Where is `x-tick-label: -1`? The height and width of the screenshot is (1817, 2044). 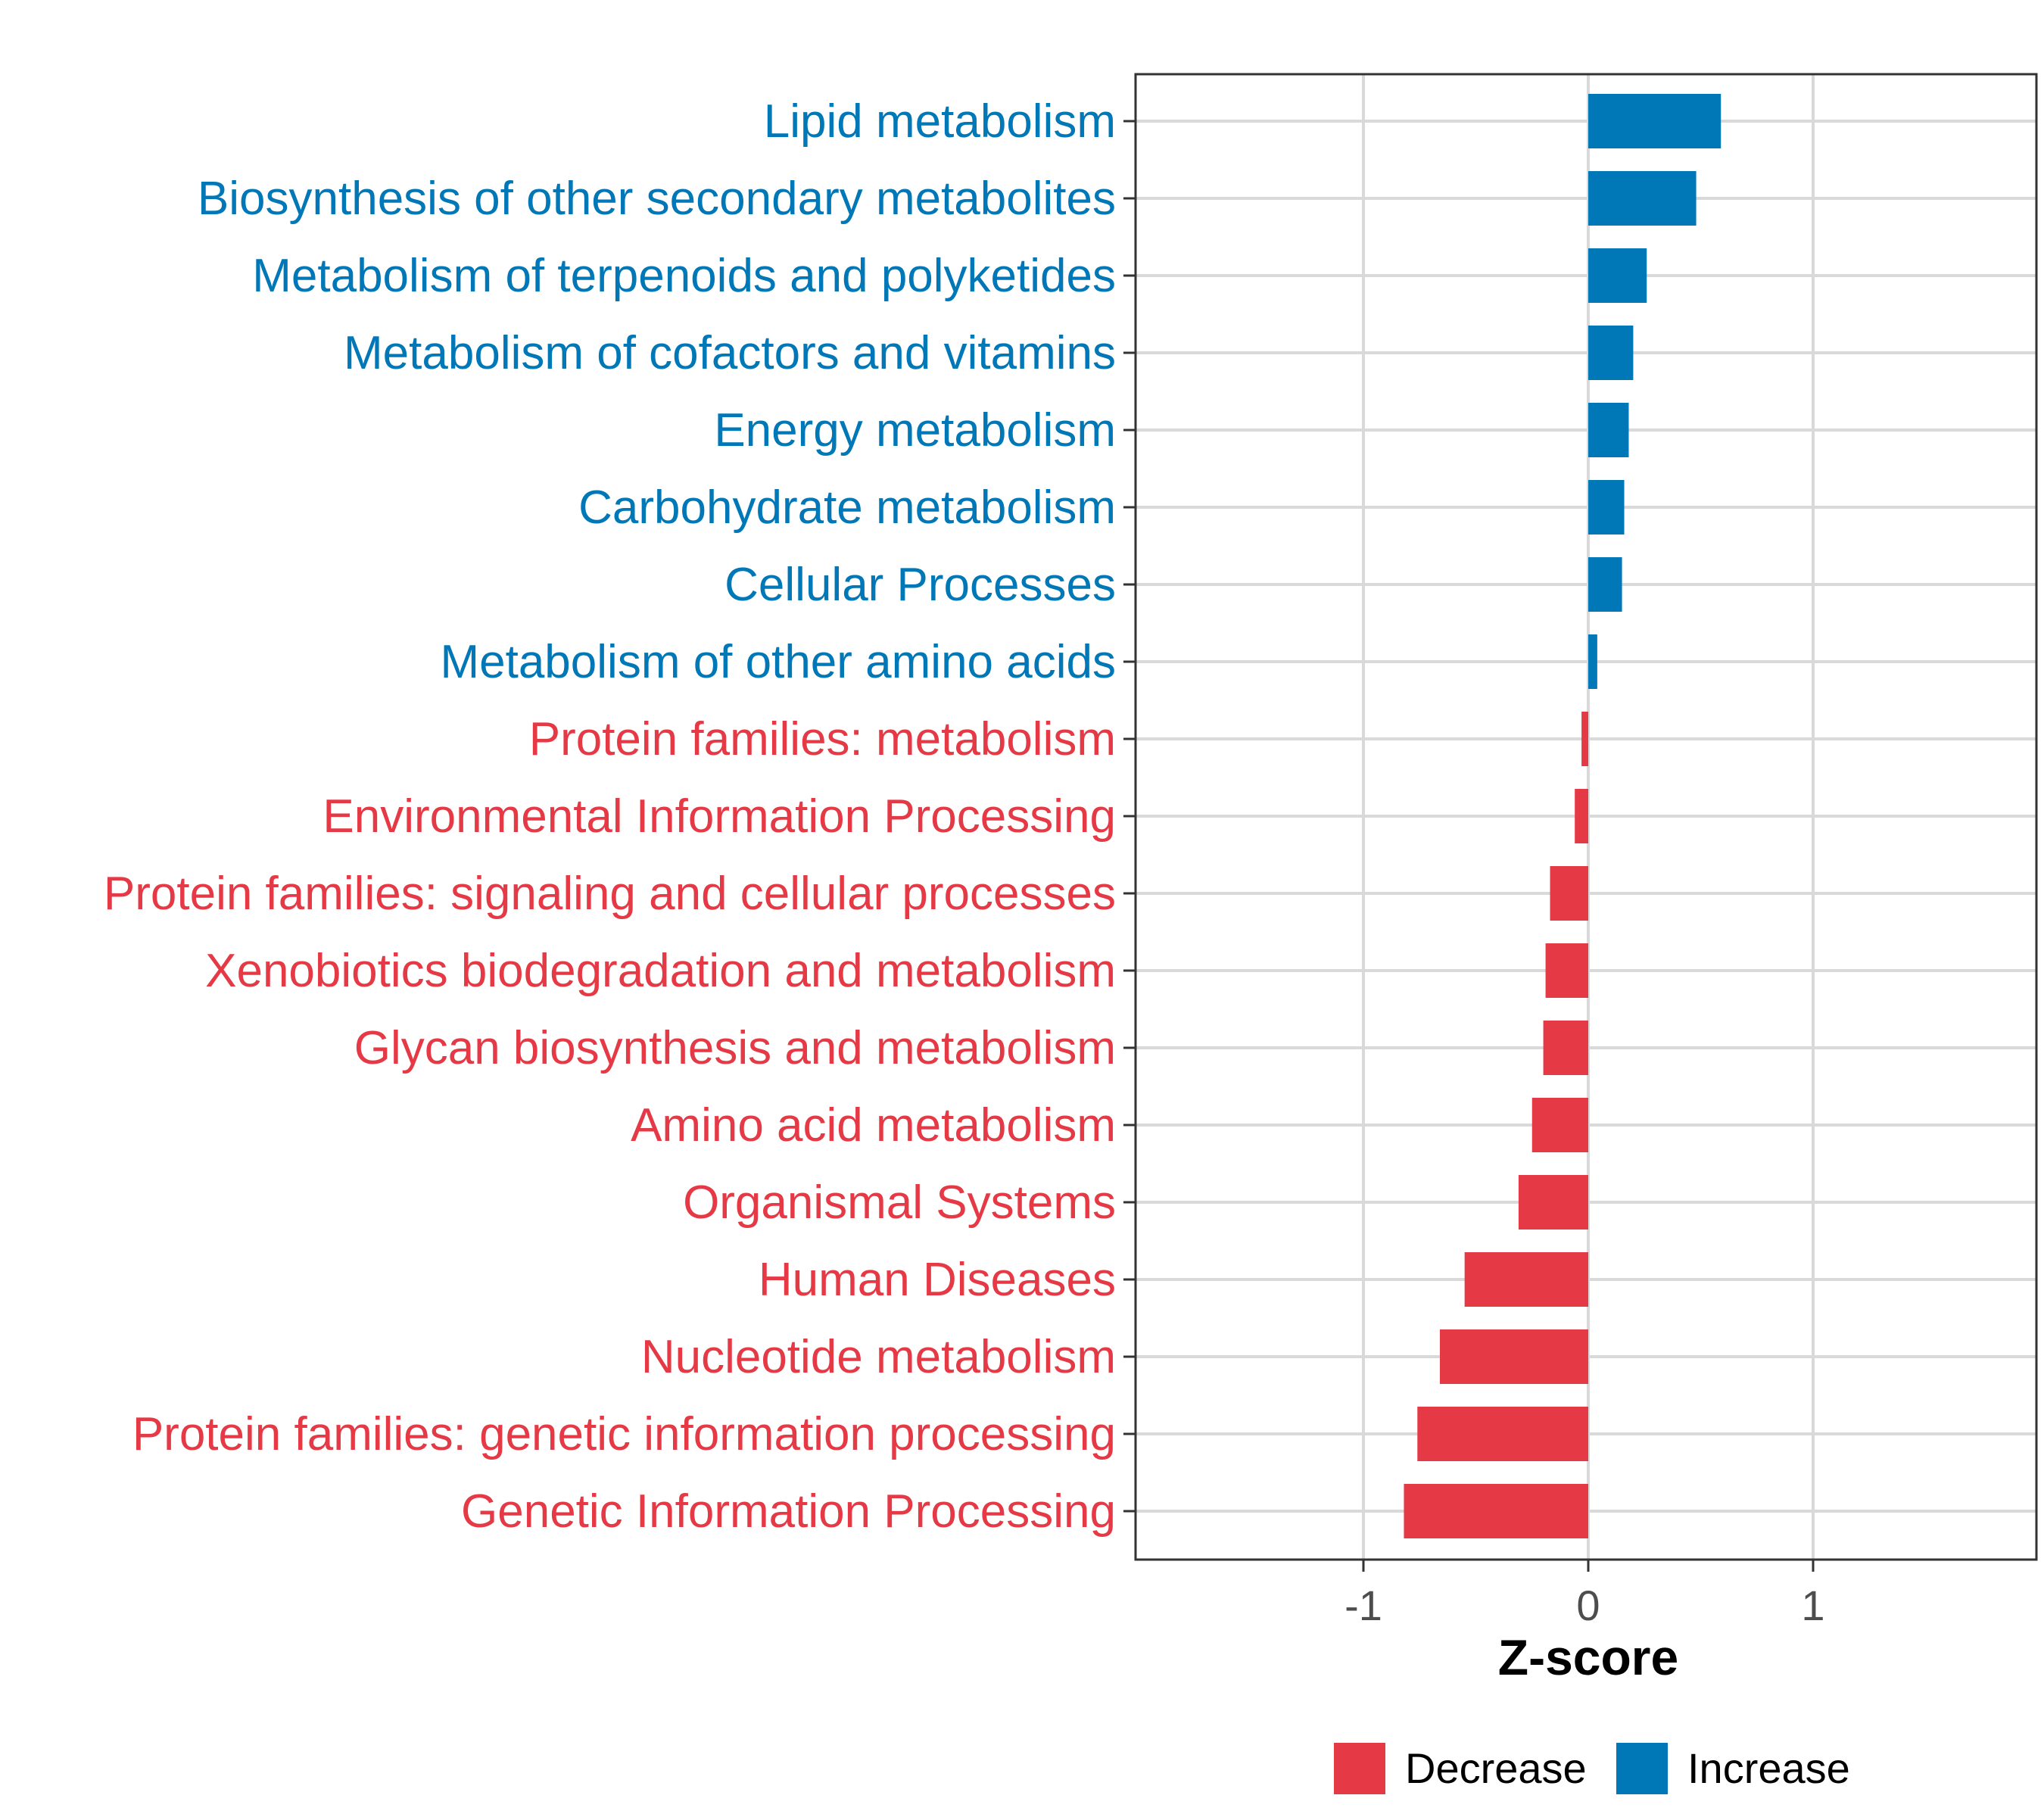 x-tick-label: -1 is located at coordinates (1363, 1605).